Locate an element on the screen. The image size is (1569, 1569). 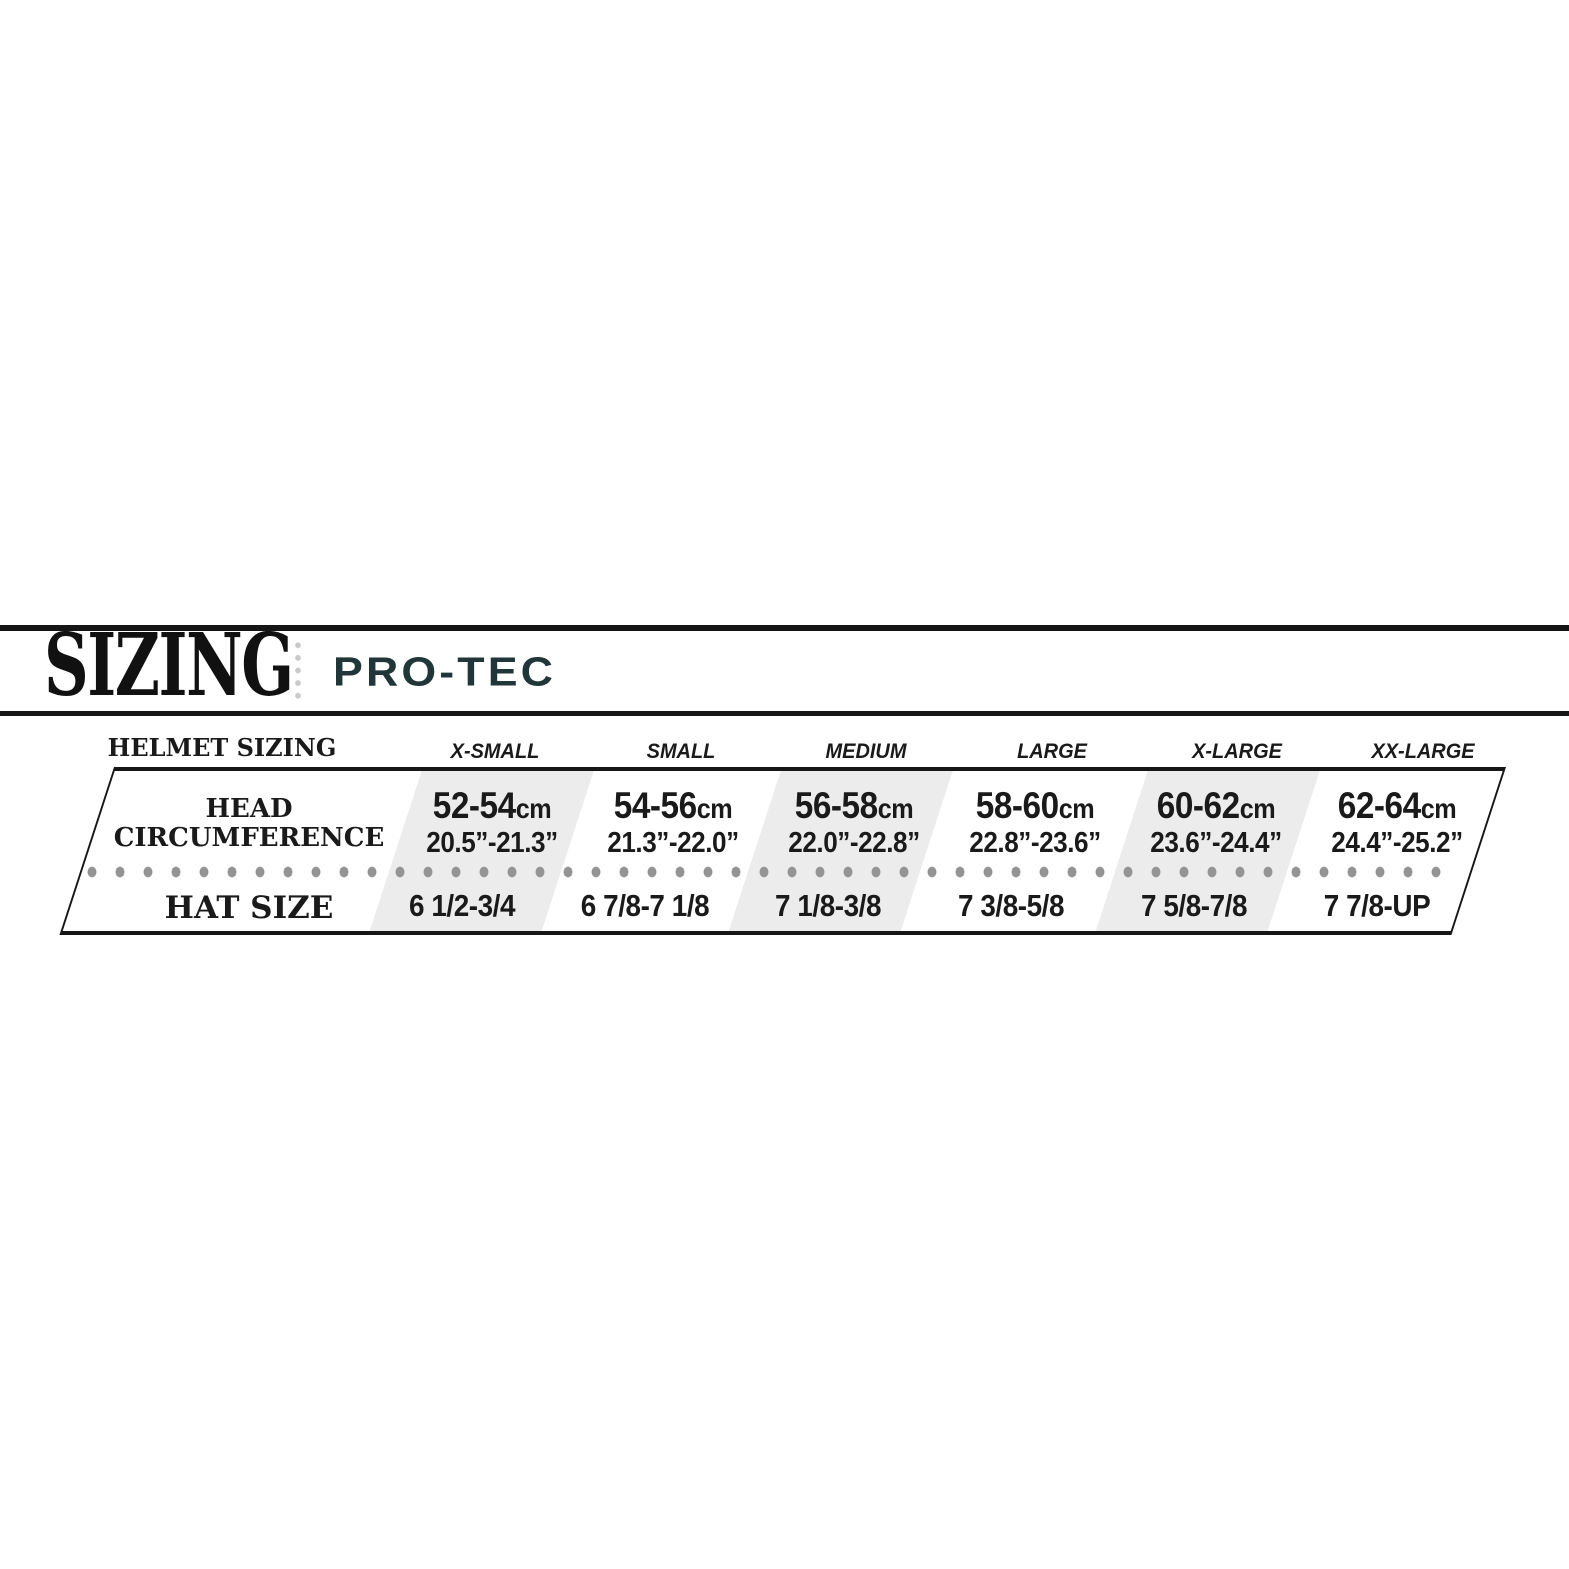
cm-range: 62-64 is located at coordinates (1379, 805).